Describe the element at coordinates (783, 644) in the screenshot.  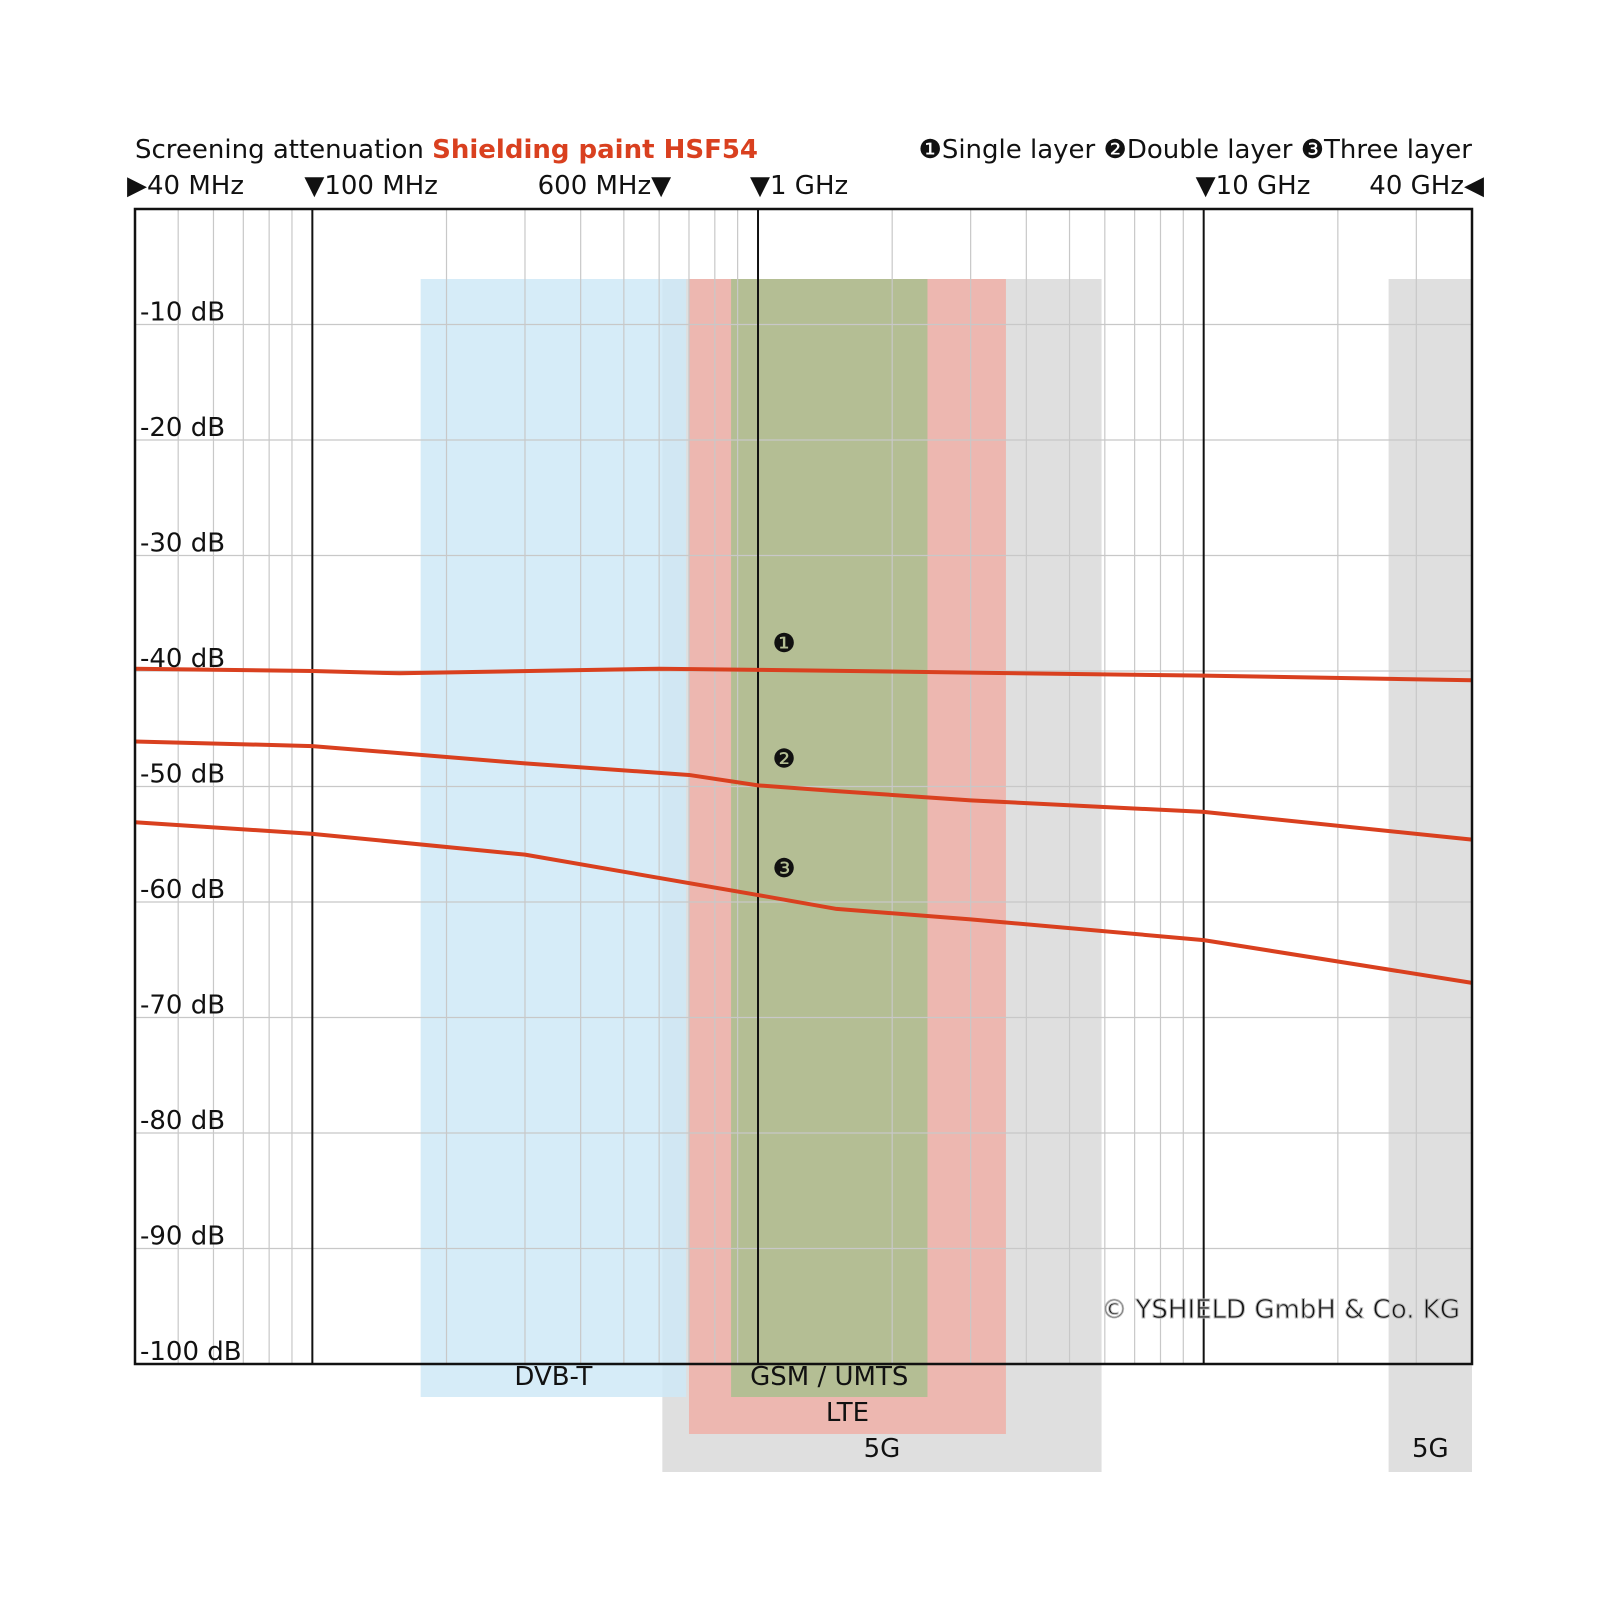
I see `series-marker: ❶` at that location.